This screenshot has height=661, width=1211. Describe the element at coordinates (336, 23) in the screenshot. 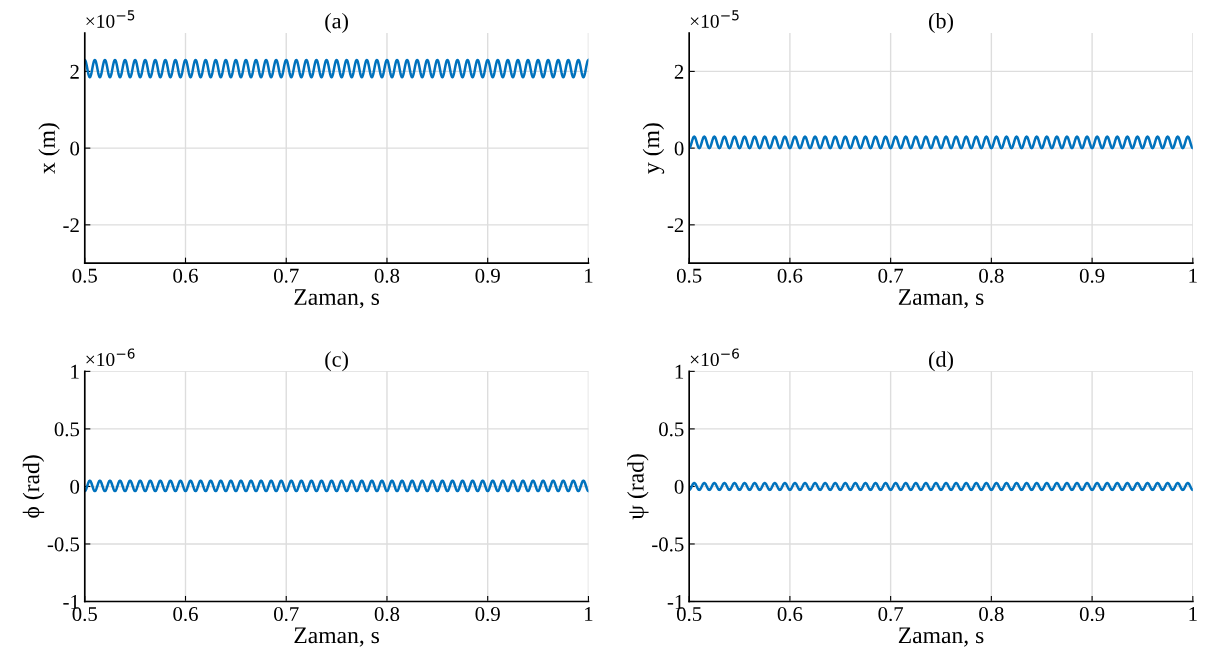

I see `chart-title: (a)` at that location.